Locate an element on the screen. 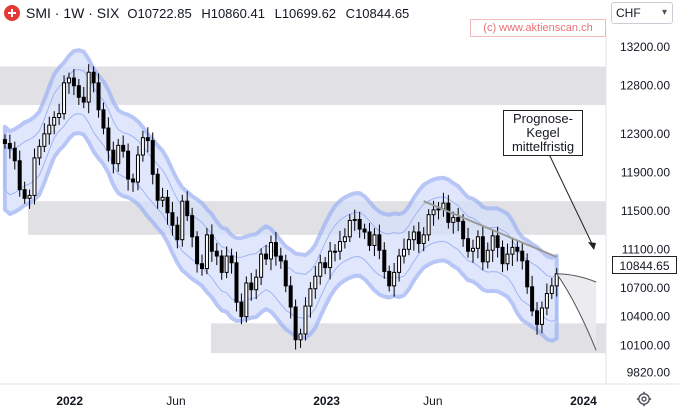 This screenshot has width=679, height=417. y-tick-label: 10700.00 is located at coordinates (645, 288).